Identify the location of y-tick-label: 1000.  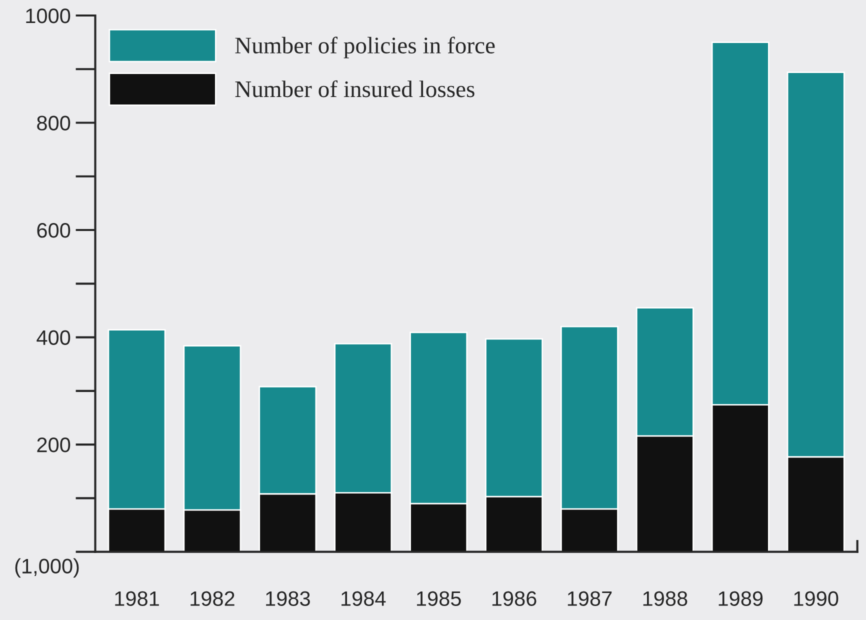
(48, 16).